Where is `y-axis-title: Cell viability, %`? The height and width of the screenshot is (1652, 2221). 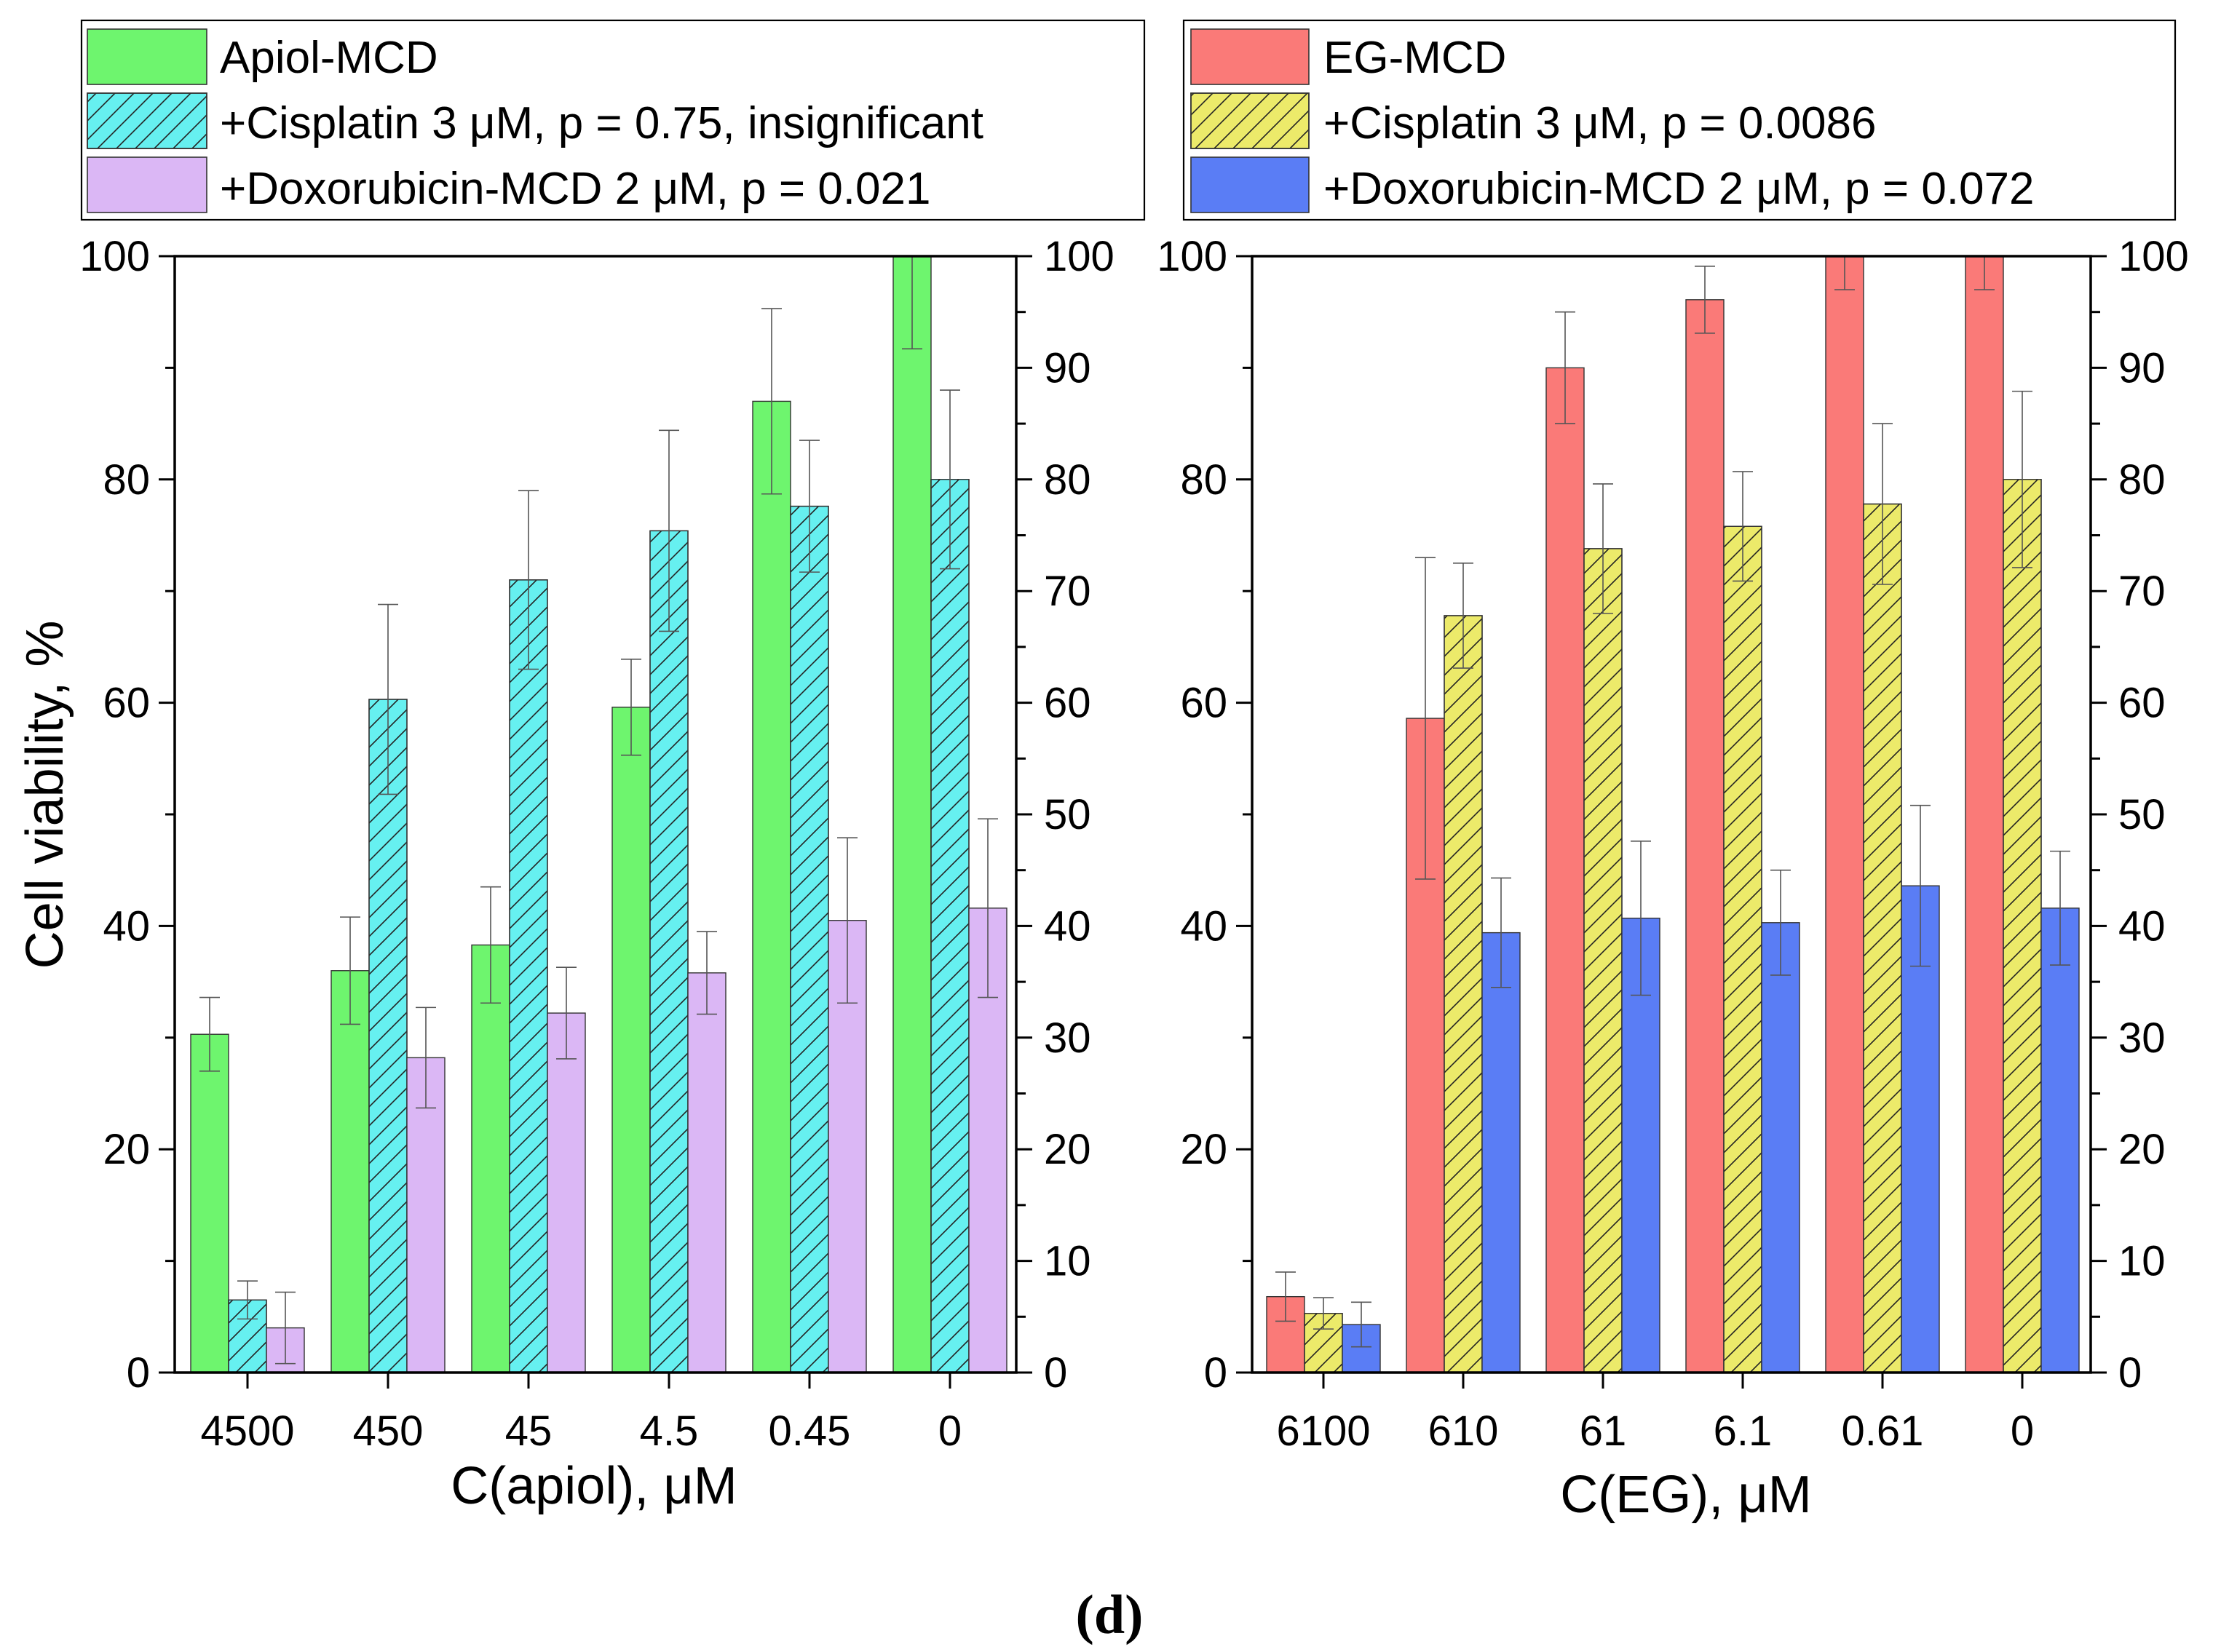
y-axis-title: Cell viability, % is located at coordinates (45, 795).